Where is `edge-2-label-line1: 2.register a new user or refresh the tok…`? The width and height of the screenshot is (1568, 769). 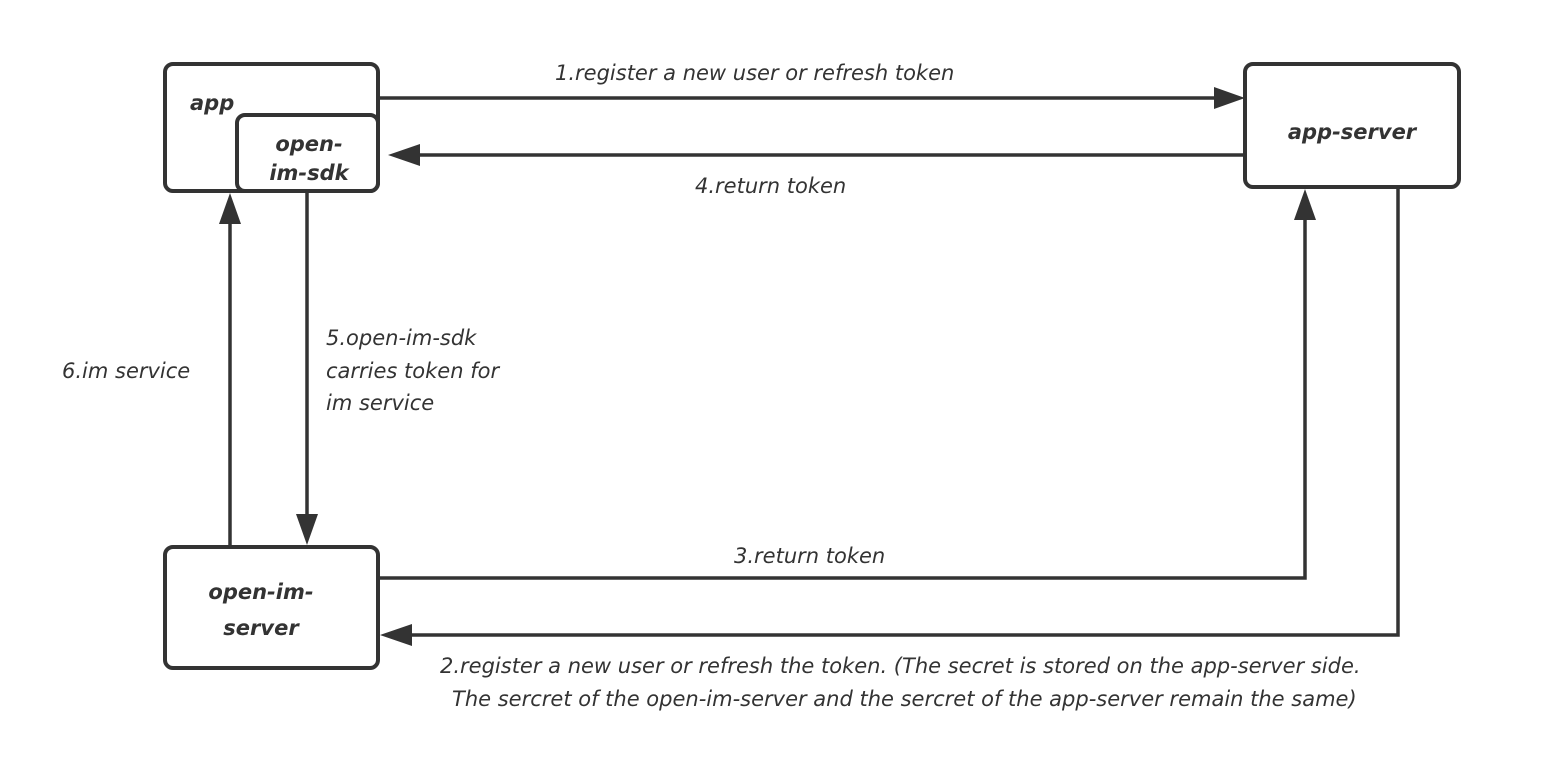
edge-2-label-line1: 2.register a new user or refresh the tok… is located at coordinates (900, 666).